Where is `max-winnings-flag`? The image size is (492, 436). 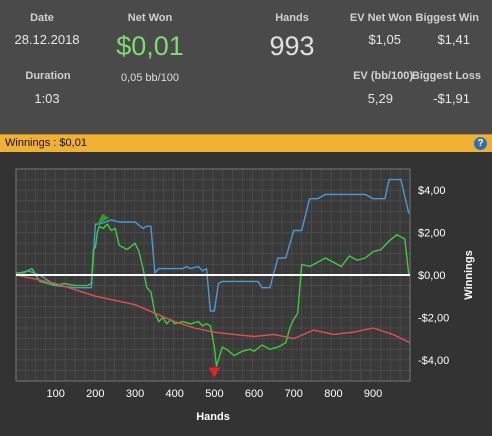
max-winnings-flag is located at coordinates (103, 219).